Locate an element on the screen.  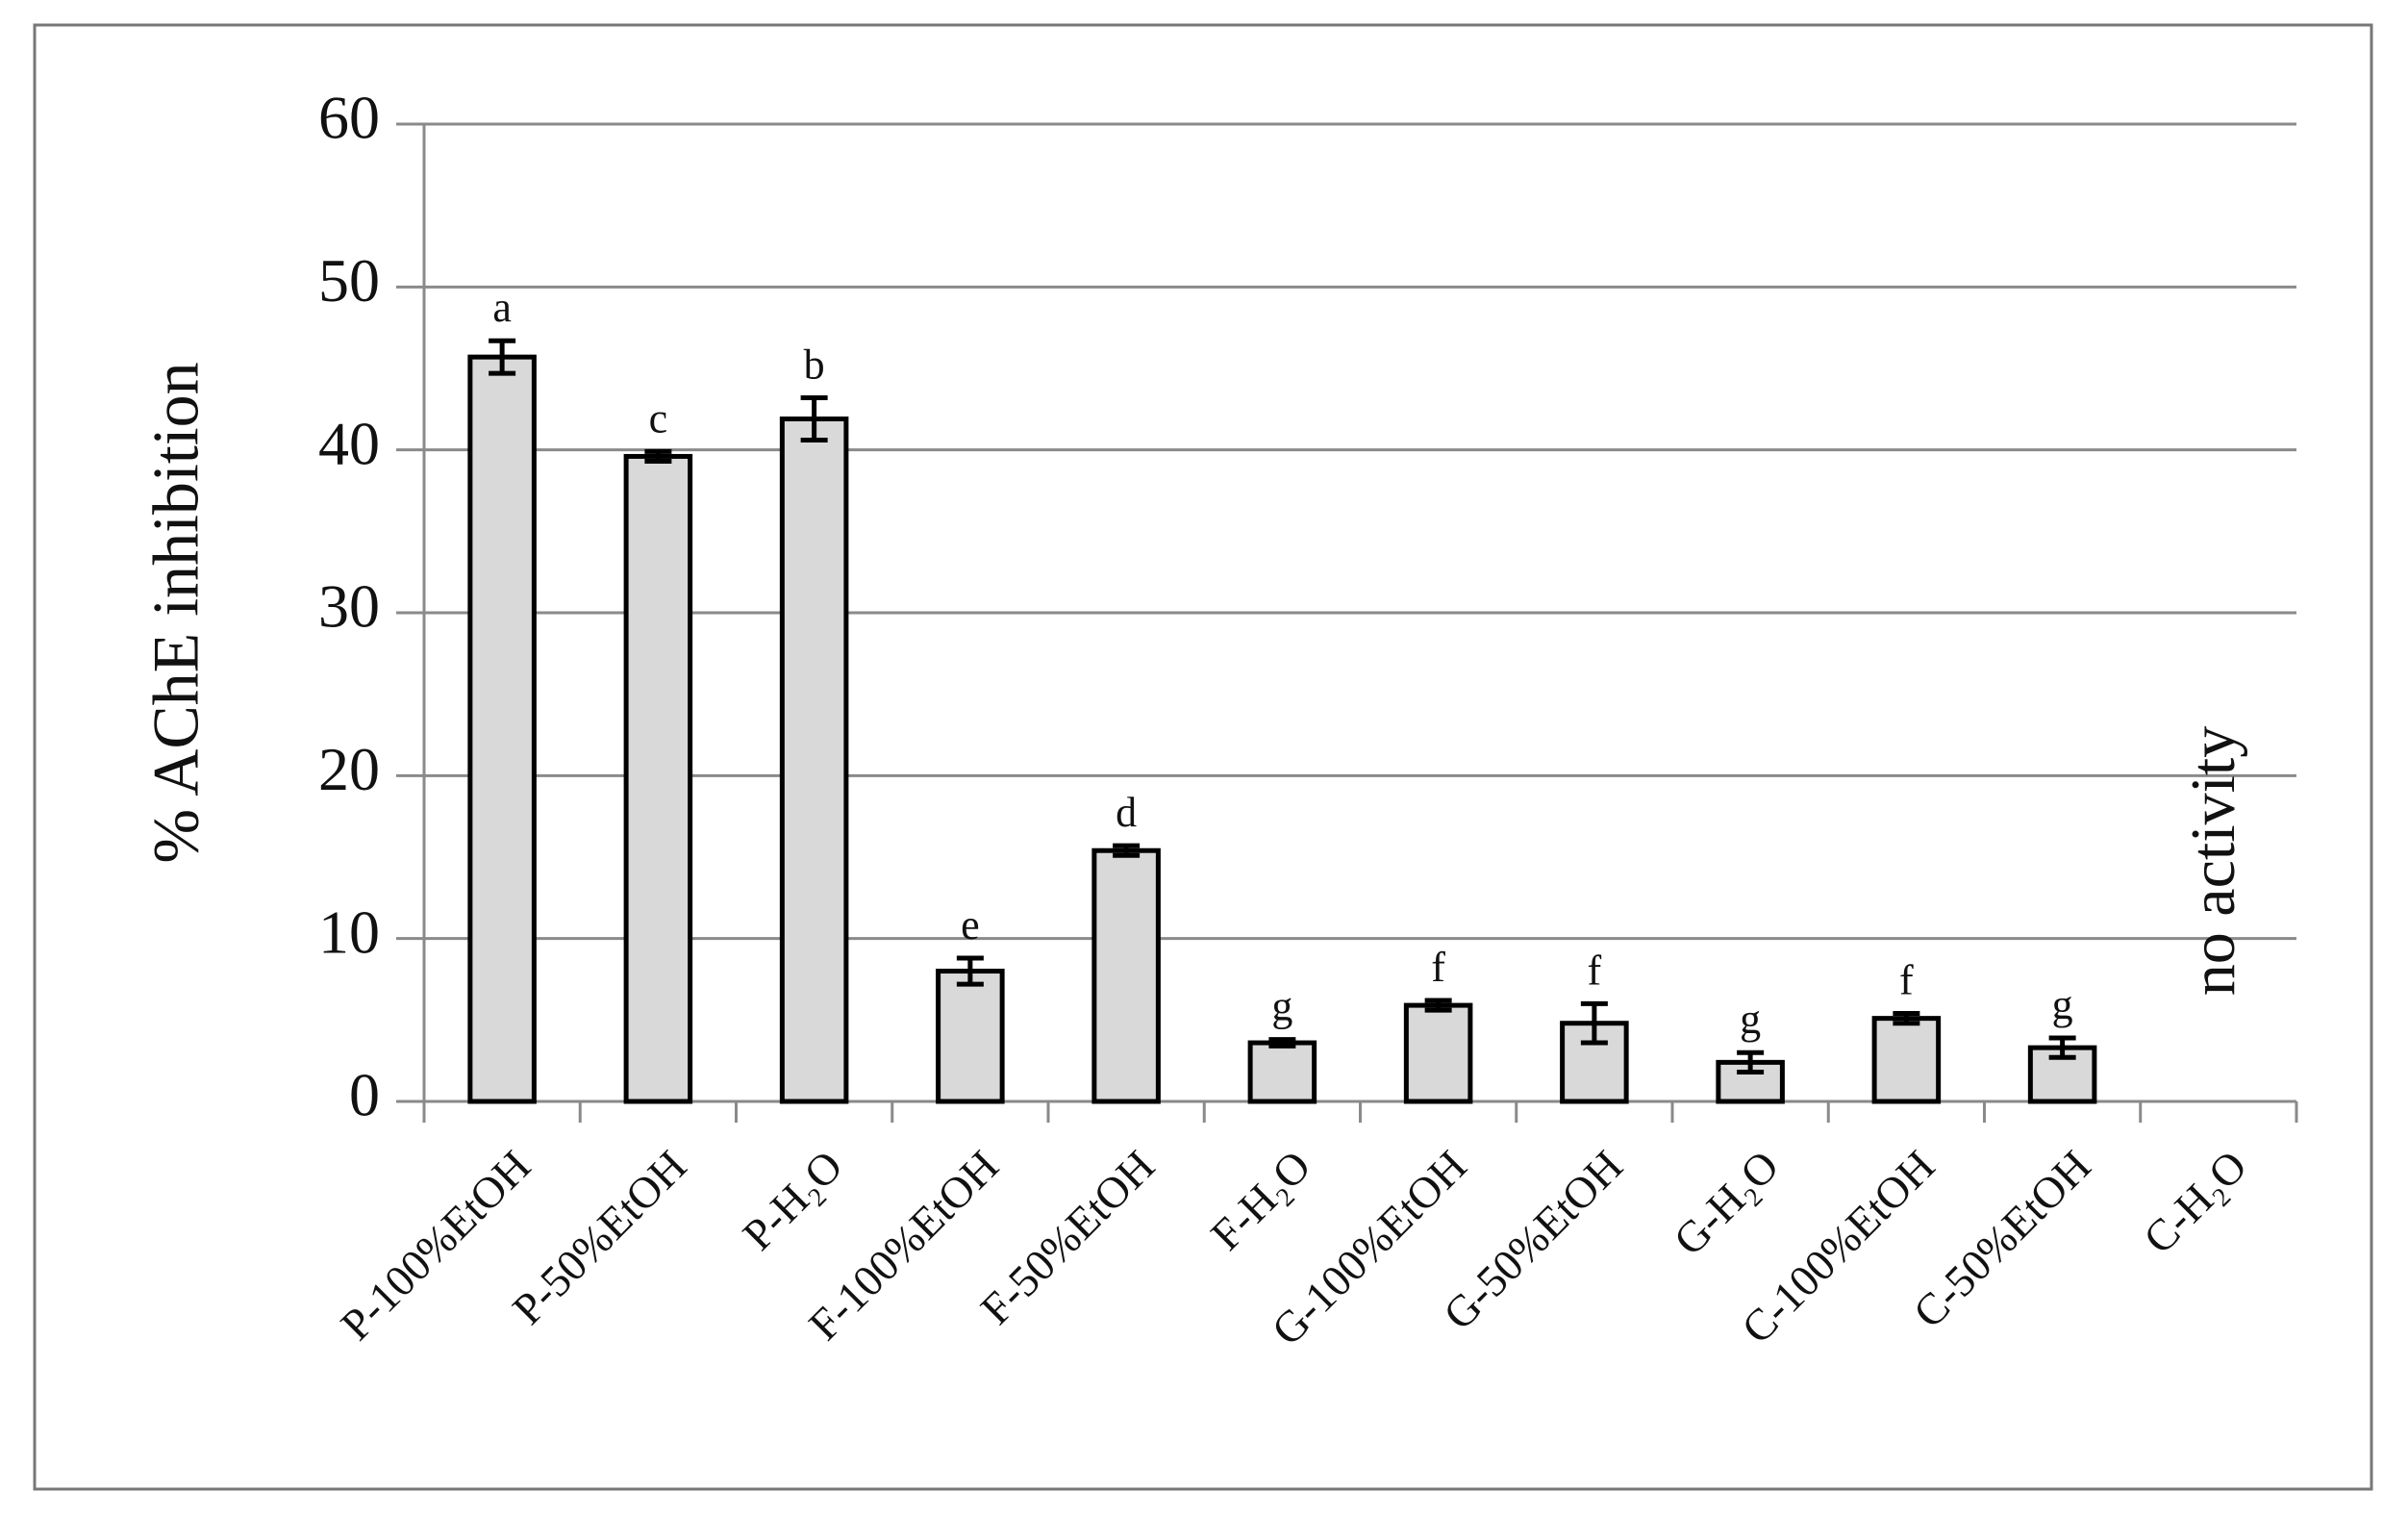
significance-letter: b is located at coordinates (814, 364).